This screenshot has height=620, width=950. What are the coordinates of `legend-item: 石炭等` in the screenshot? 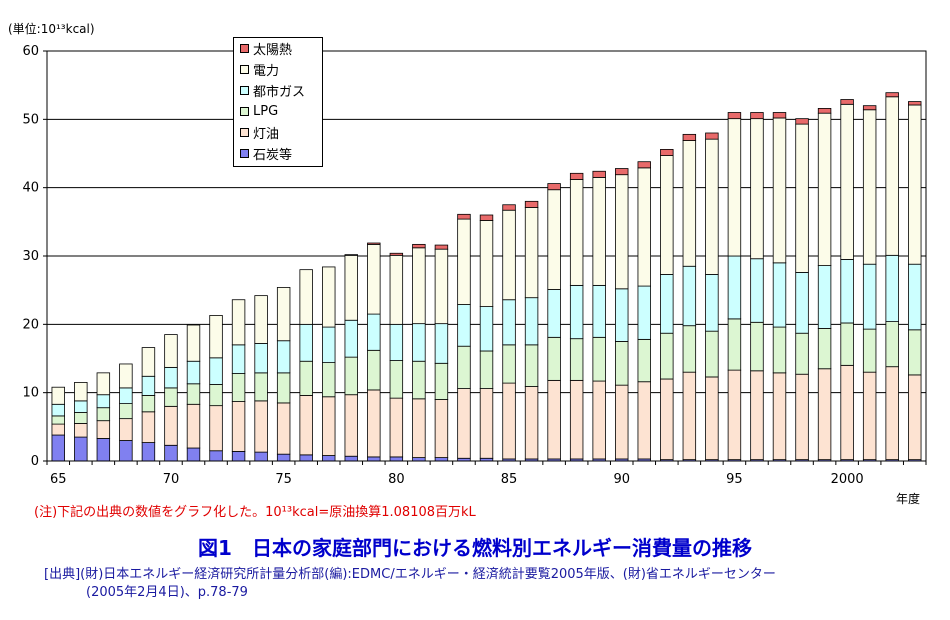 It's located at (278, 153).